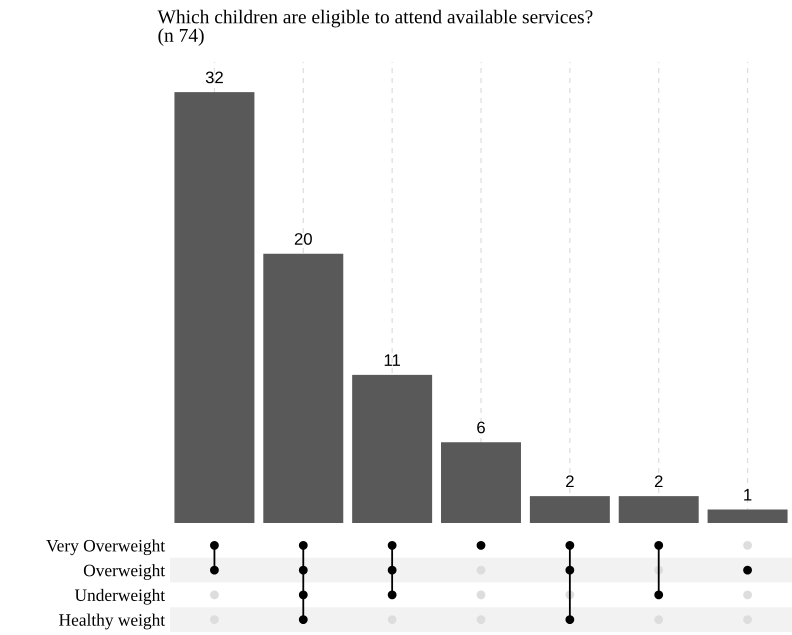 The height and width of the screenshot is (635, 792). What do you see at coordinates (392, 360) in the screenshot?
I see `data-label: 11` at bounding box center [392, 360].